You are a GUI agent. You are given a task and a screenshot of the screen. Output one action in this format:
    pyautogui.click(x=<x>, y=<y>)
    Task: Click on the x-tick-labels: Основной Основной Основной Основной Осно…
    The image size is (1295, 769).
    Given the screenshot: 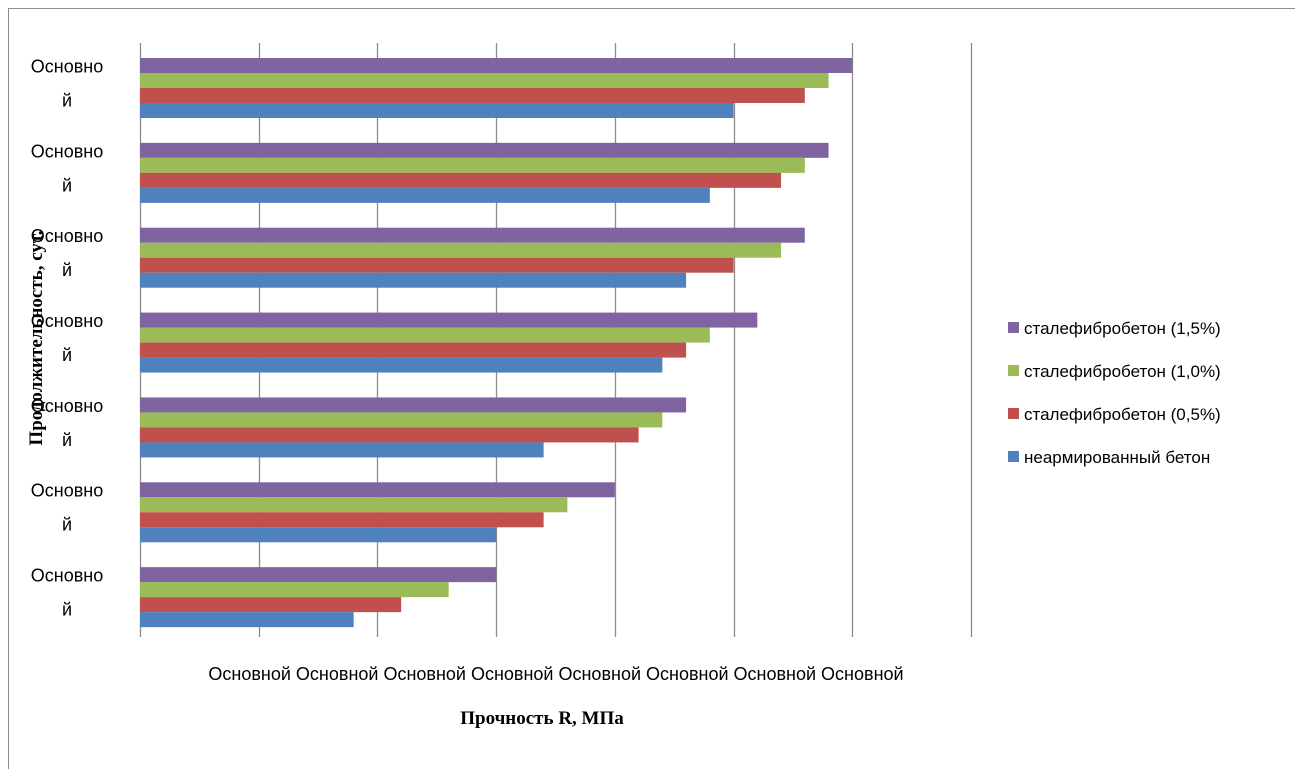 What is the action you would take?
    pyautogui.click(x=555, y=674)
    